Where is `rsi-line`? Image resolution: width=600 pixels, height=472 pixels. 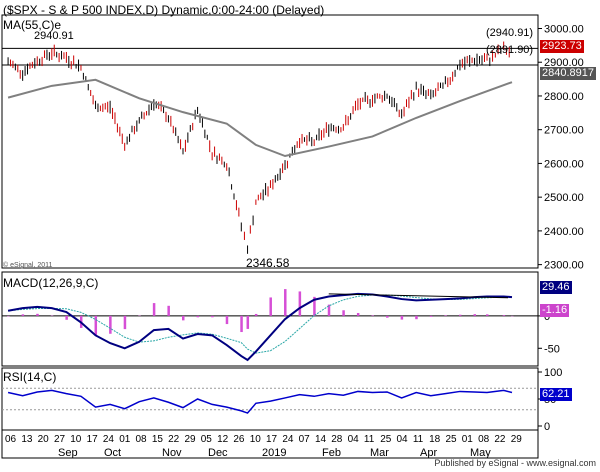
rsi-line is located at coordinates (260, 401).